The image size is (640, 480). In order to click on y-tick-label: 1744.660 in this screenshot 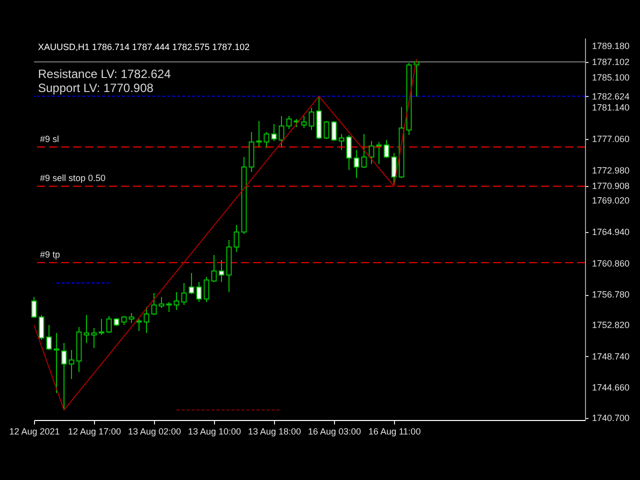, I will do `click(611, 387)`.